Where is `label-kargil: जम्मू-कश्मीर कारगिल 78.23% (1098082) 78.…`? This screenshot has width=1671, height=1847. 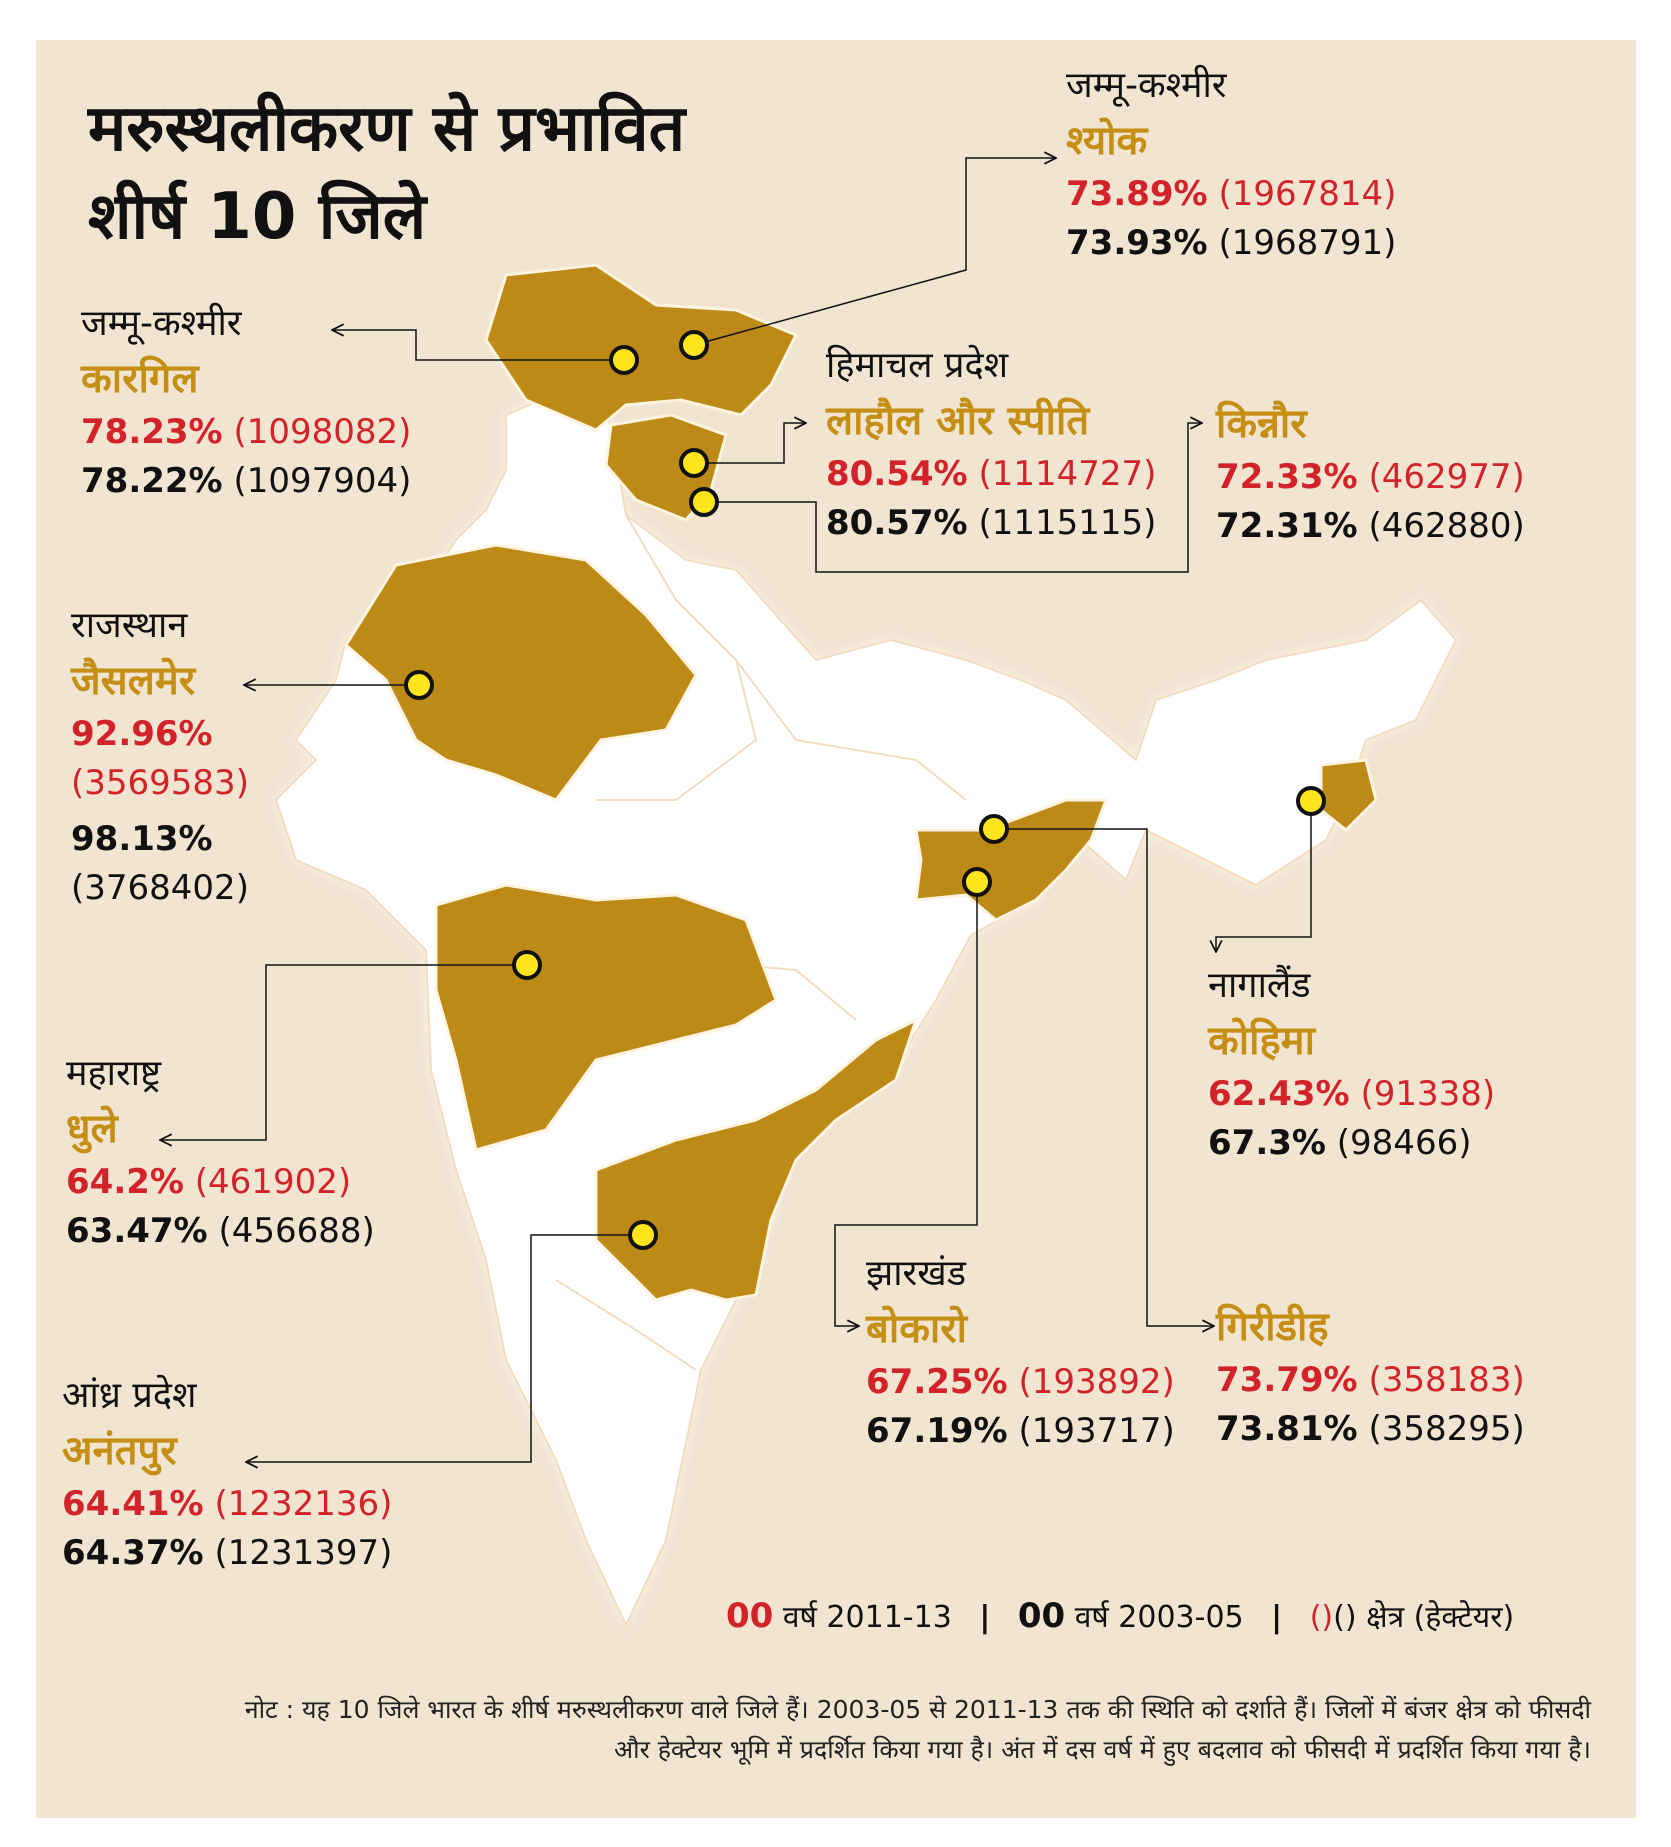 label-kargil: जम्मू-कश्मीर कारगिल 78.23% (1098082) 78.… is located at coordinates (246, 402).